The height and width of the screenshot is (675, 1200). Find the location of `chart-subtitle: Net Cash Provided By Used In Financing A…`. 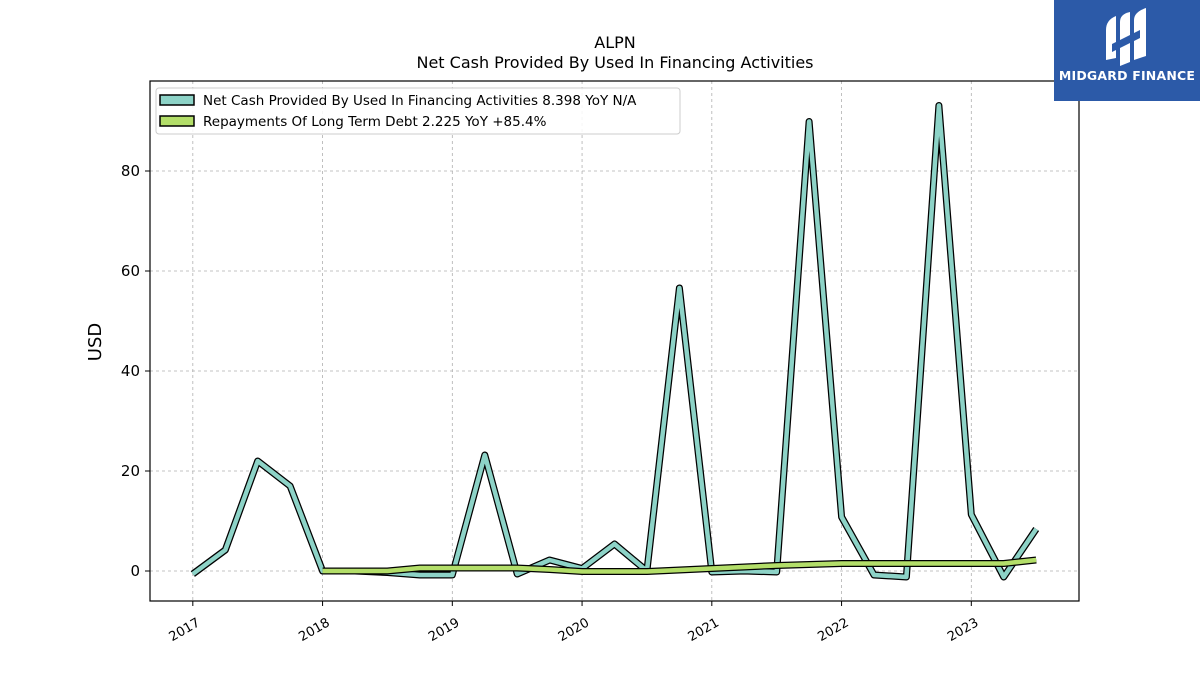

chart-subtitle: Net Cash Provided By Used In Financing A… is located at coordinates (614, 62).